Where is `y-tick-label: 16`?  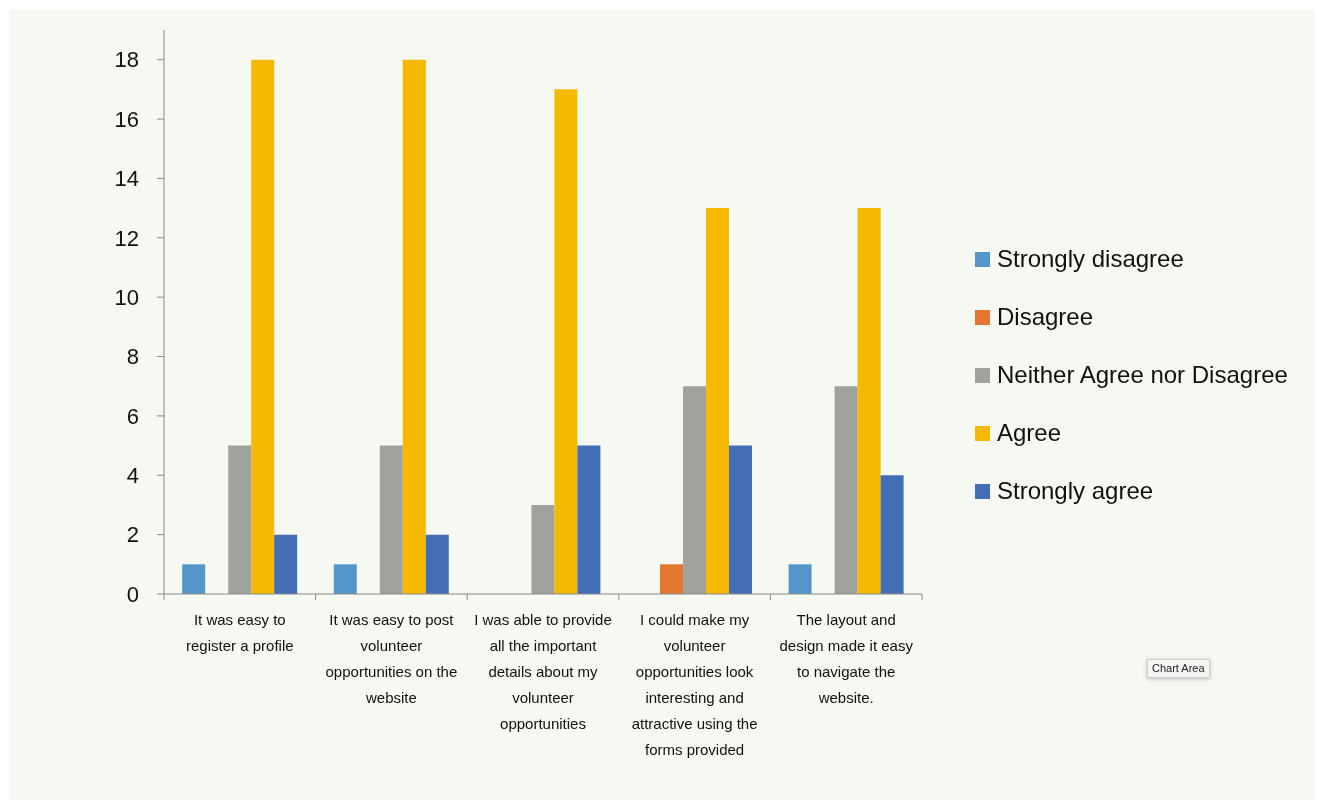
y-tick-label: 16 is located at coordinates (126, 119).